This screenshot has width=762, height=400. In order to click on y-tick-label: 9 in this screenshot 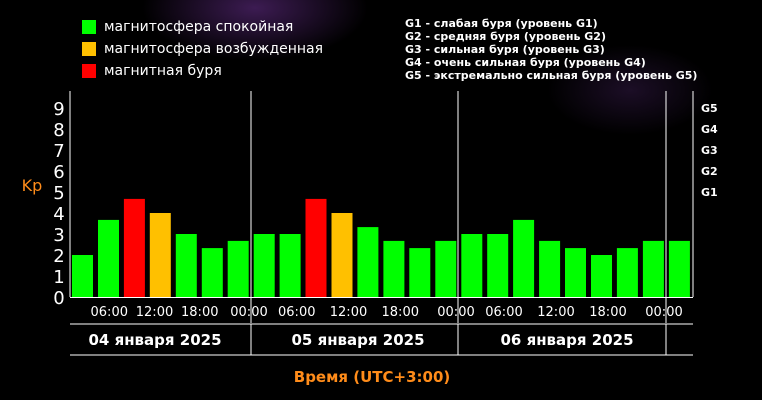, I will do `click(58, 109)`.